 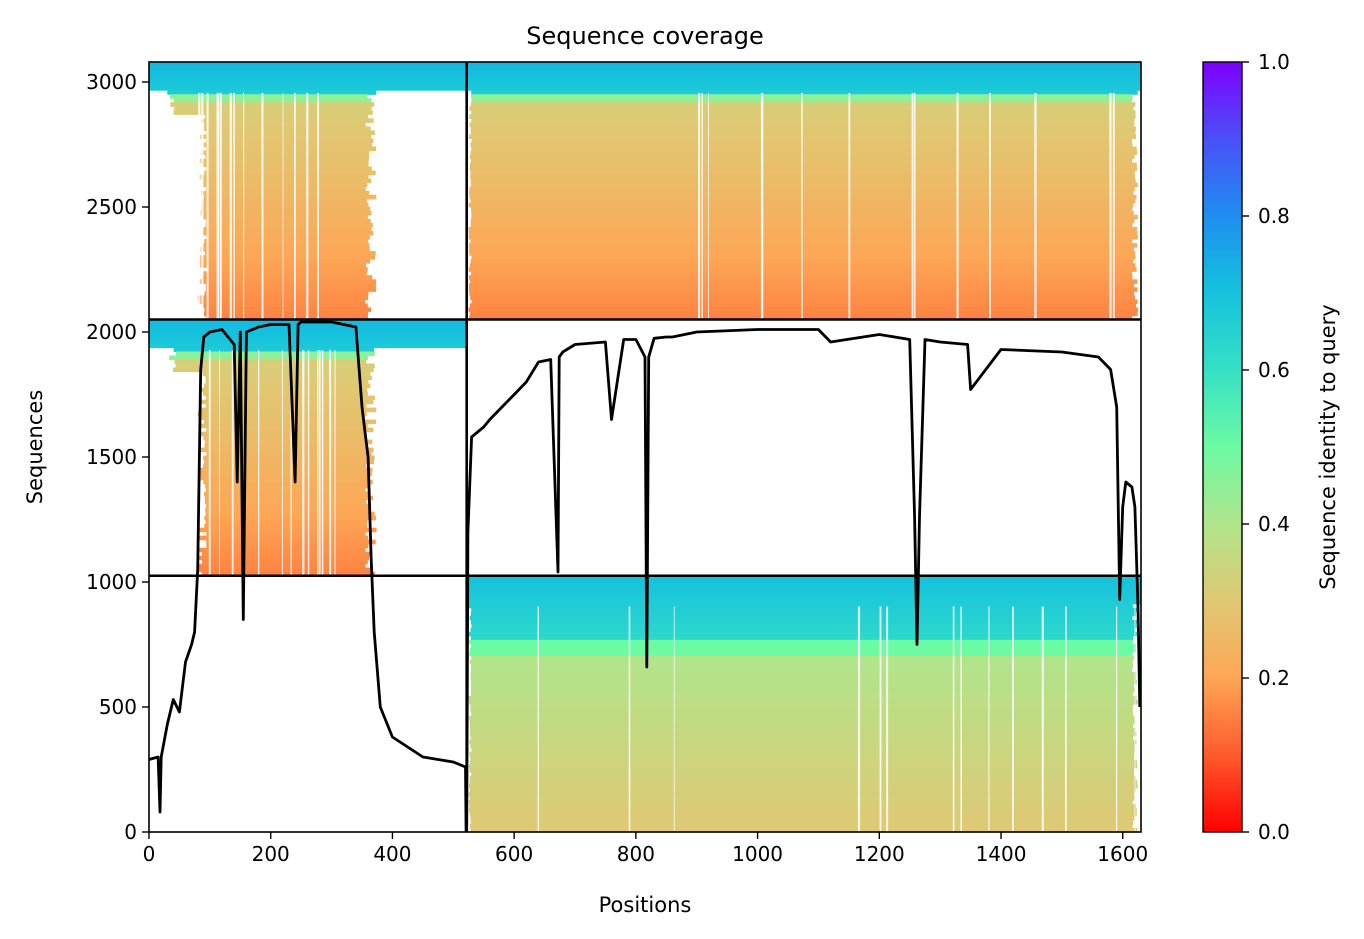 I want to click on y-tick-label: 2500, so click(x=111, y=207).